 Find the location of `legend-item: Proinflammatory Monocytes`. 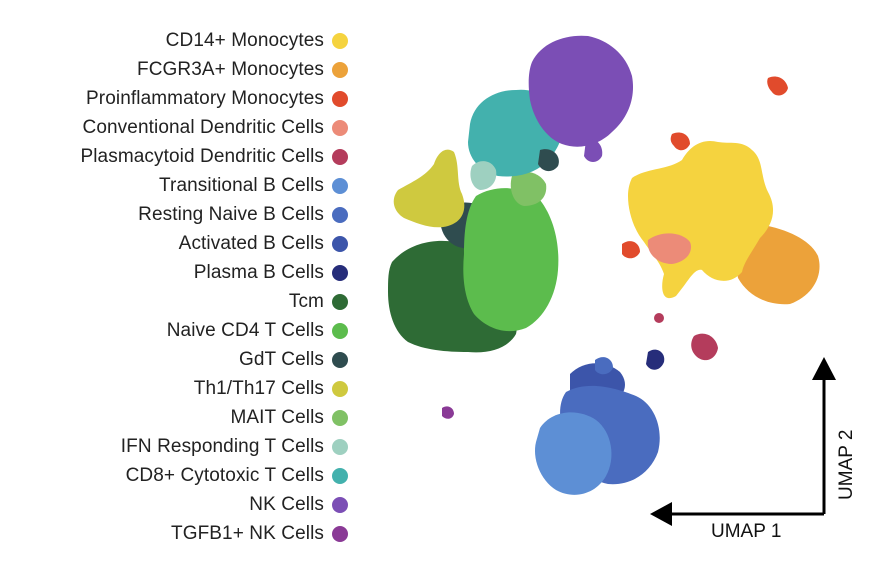

legend-item: Proinflammatory Monocytes is located at coordinates (217, 98).